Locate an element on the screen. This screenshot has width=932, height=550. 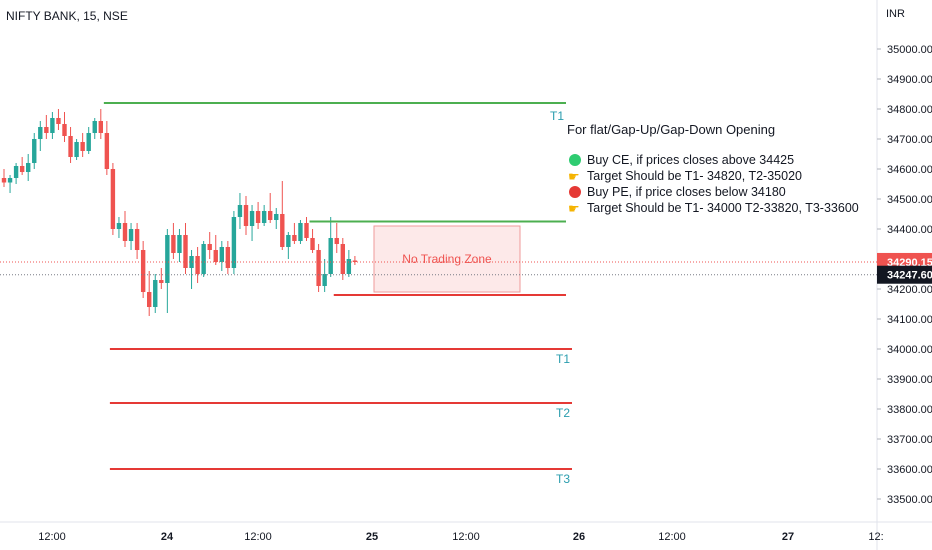
zone-label: No Trading Zone is located at coordinates (447, 259).